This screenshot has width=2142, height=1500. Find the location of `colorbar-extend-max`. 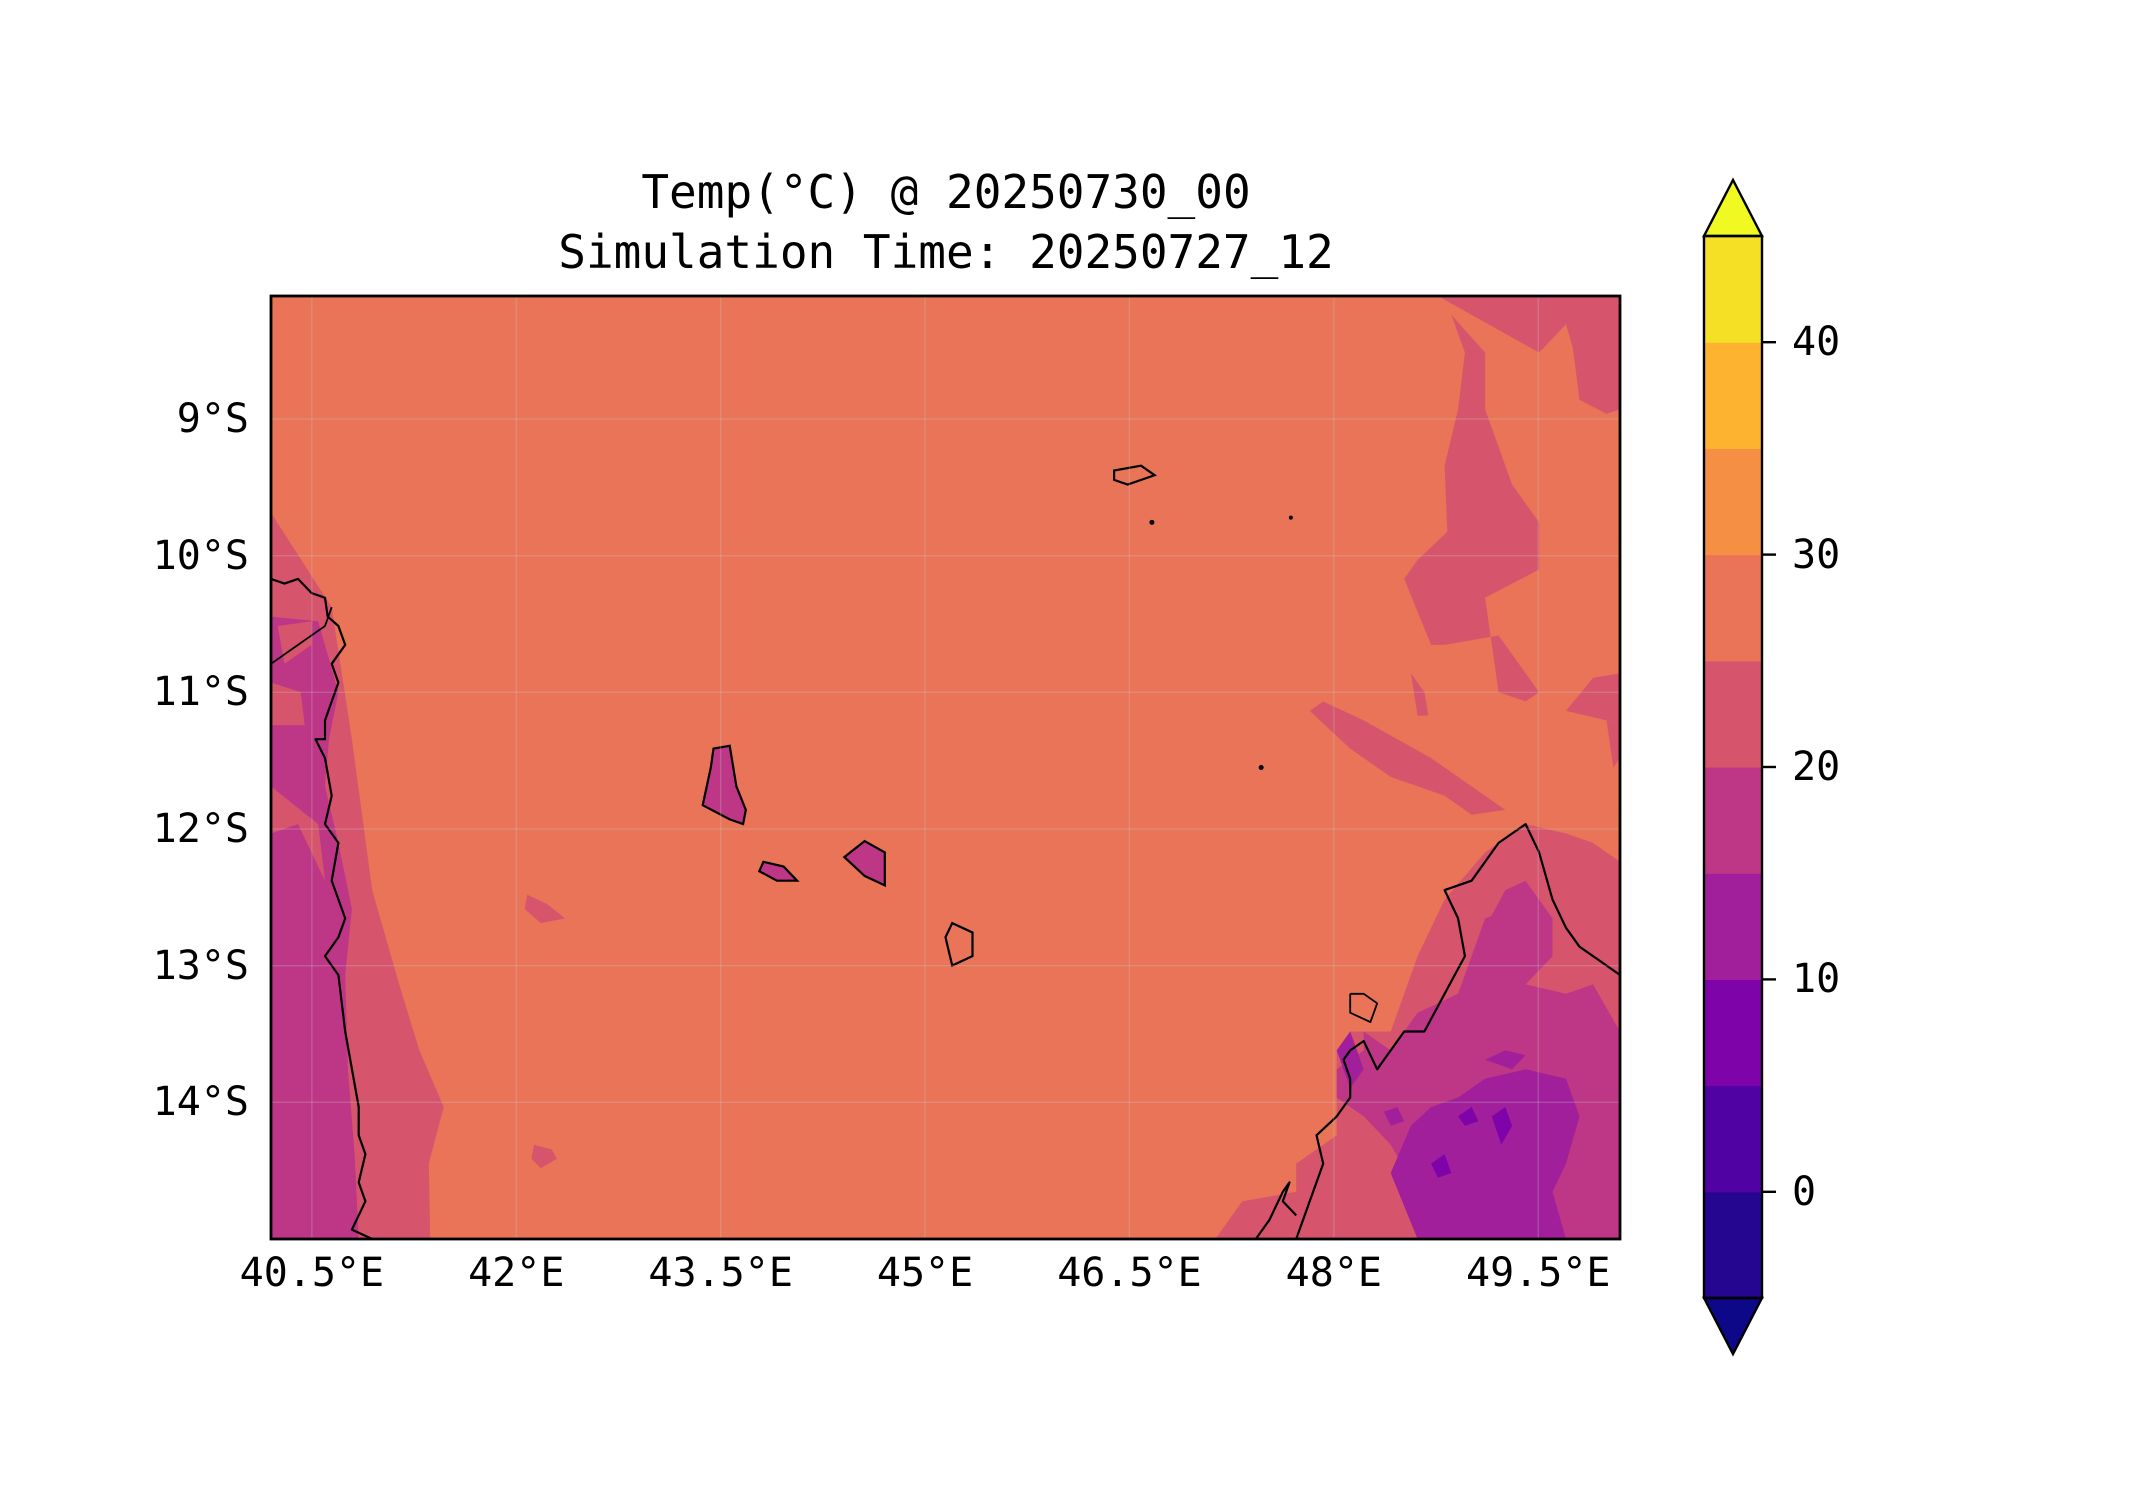

colorbar-extend-max is located at coordinates (1733, 207).